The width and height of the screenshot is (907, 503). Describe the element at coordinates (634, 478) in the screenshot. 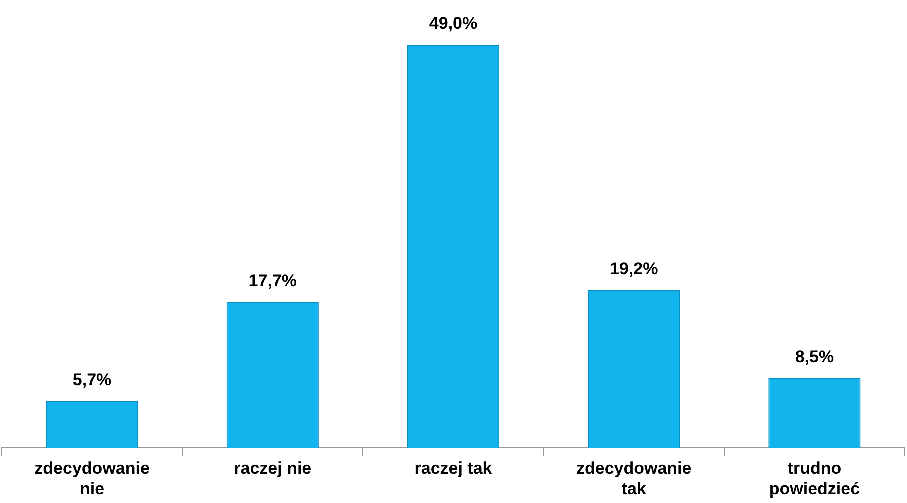

I see `x-tick-label: zdecydowanie tak` at that location.